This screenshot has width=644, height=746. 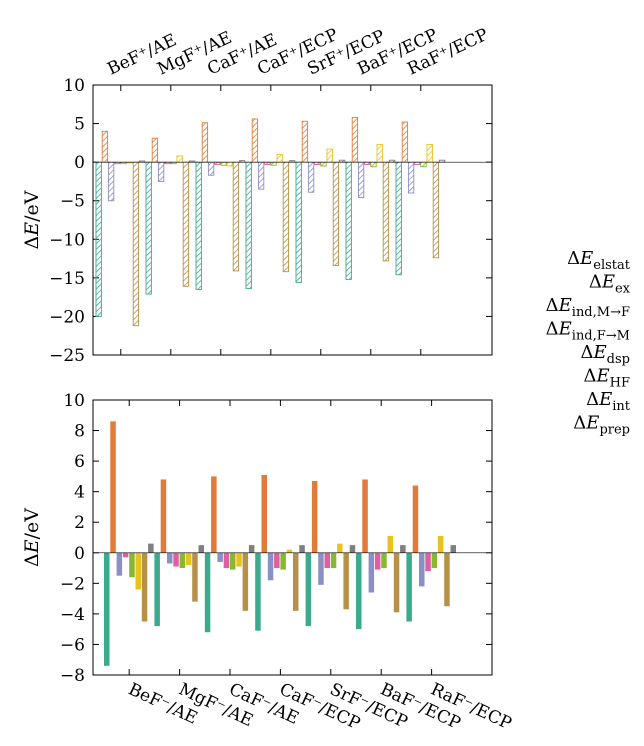 What do you see at coordinates (588, 307) in the screenshot?
I see `legend-entry-ind_MF: ΔEind,M→F` at bounding box center [588, 307].